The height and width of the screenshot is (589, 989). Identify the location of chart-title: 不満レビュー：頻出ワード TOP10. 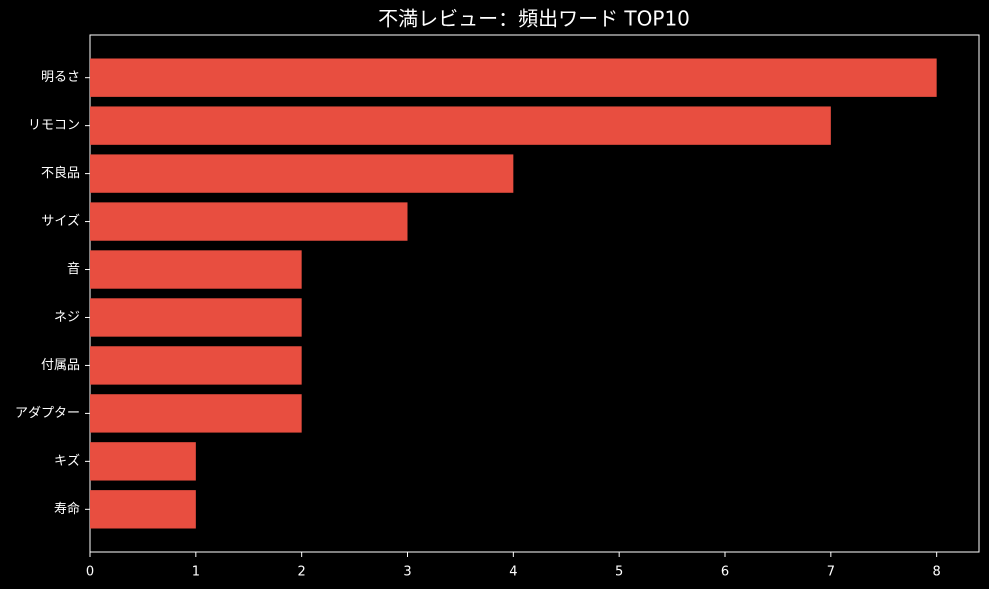
(534, 19).